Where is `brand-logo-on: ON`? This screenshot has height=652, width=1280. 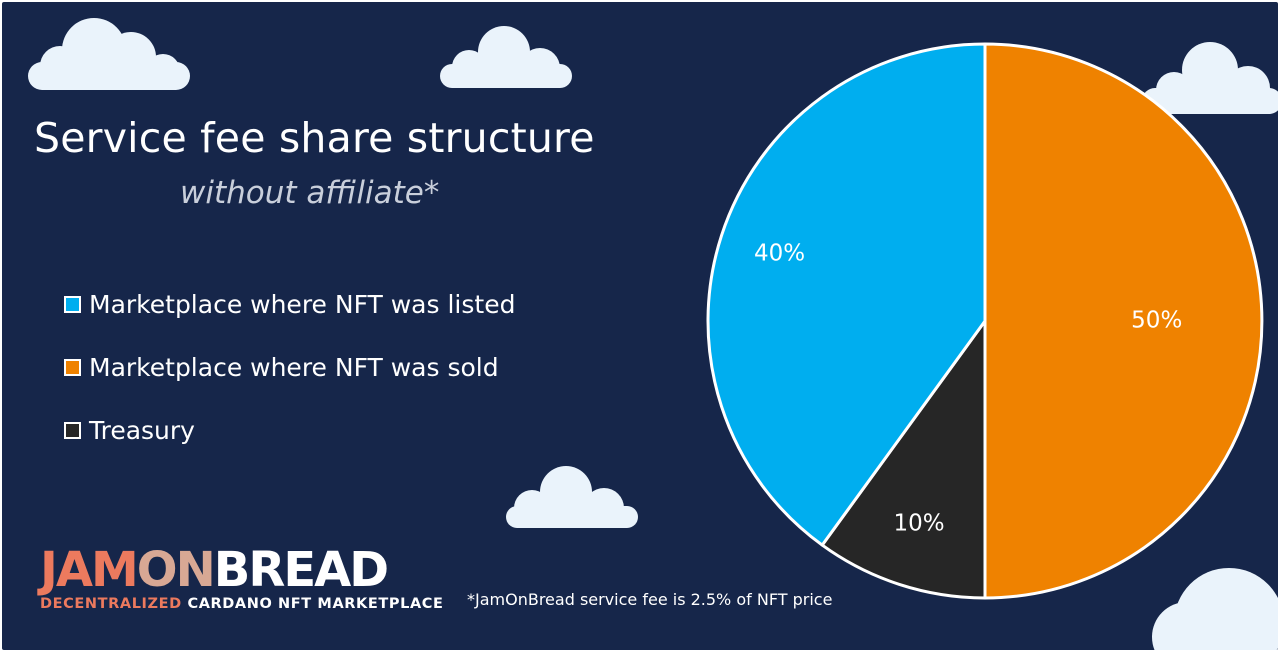
brand-logo-on: ON is located at coordinates (176, 570).